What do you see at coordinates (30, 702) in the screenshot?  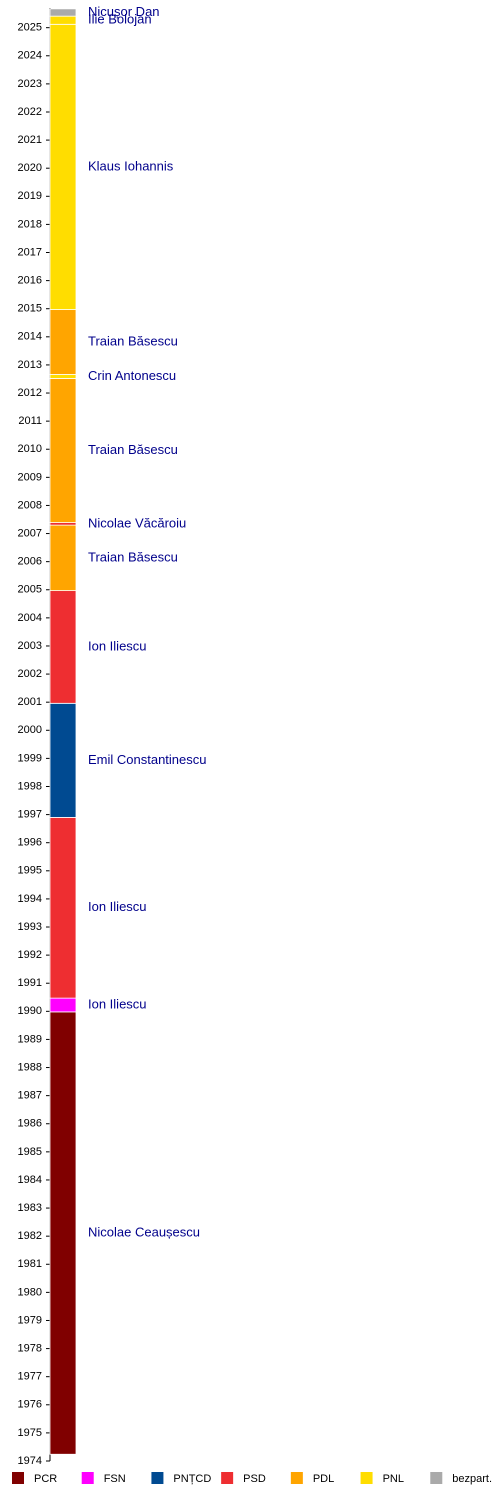 I see `y-tick-label: 2001` at bounding box center [30, 702].